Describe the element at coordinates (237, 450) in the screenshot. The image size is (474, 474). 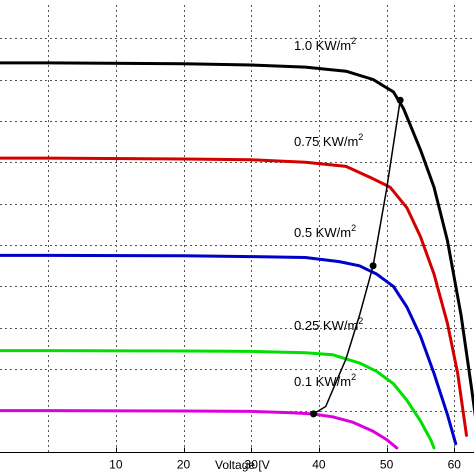
I see `plot-axes` at that location.